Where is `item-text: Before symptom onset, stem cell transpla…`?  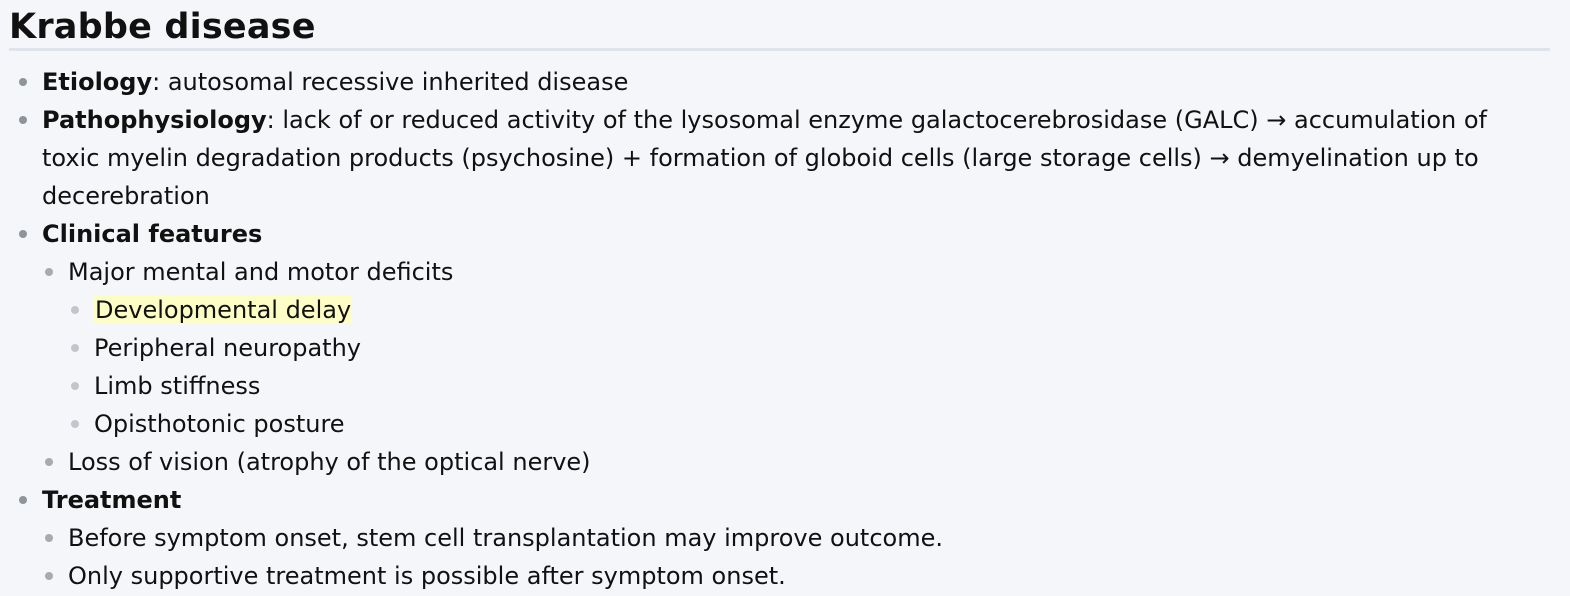
item-text: Before symptom onset, stem cell transpla… is located at coordinates (505, 538).